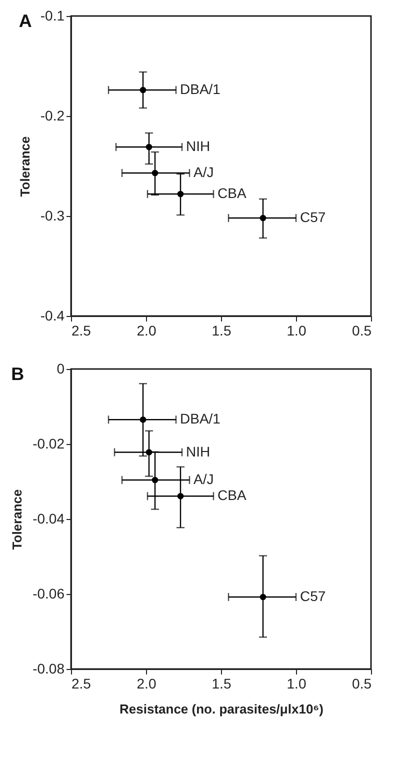 This screenshot has height=757, width=418. Describe the element at coordinates (52, 116) in the screenshot. I see `y-tick-label: -0.2` at that location.